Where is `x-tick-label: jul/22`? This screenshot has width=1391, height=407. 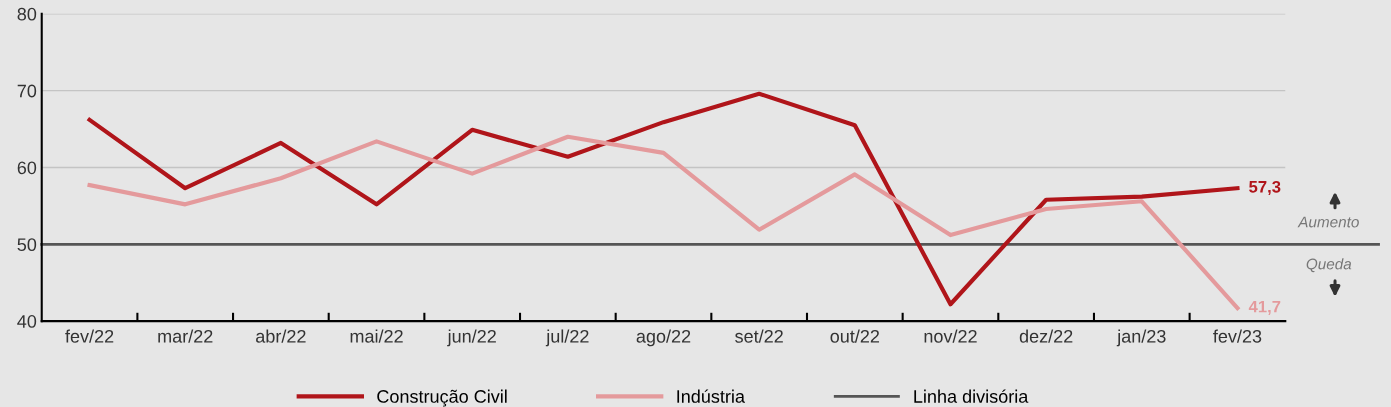 x-tick-label: jul/22 is located at coordinates (567, 338).